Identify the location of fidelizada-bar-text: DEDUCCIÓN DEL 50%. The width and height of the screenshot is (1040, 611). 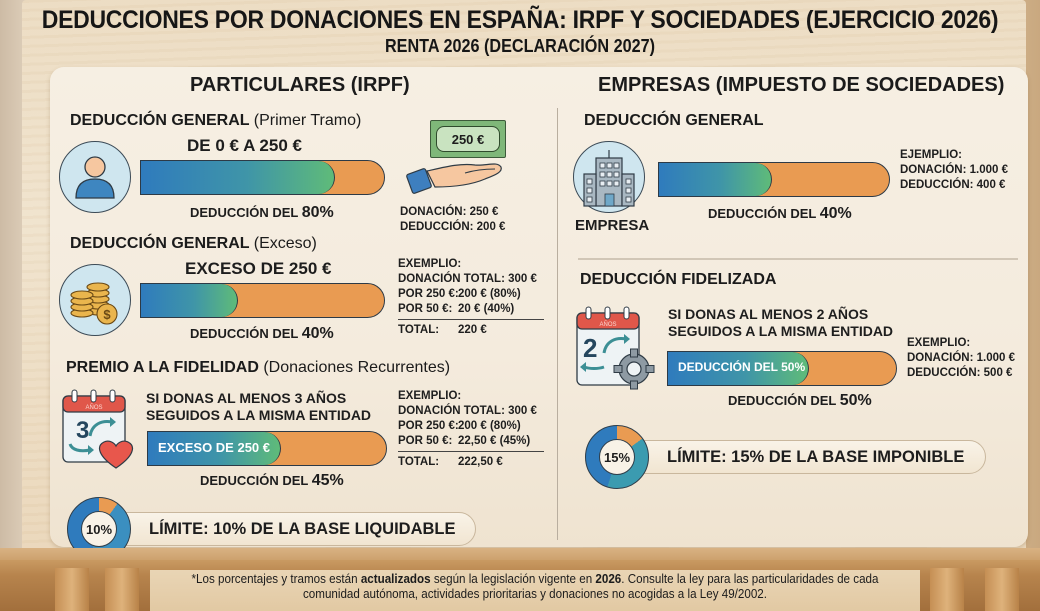
(742, 367).